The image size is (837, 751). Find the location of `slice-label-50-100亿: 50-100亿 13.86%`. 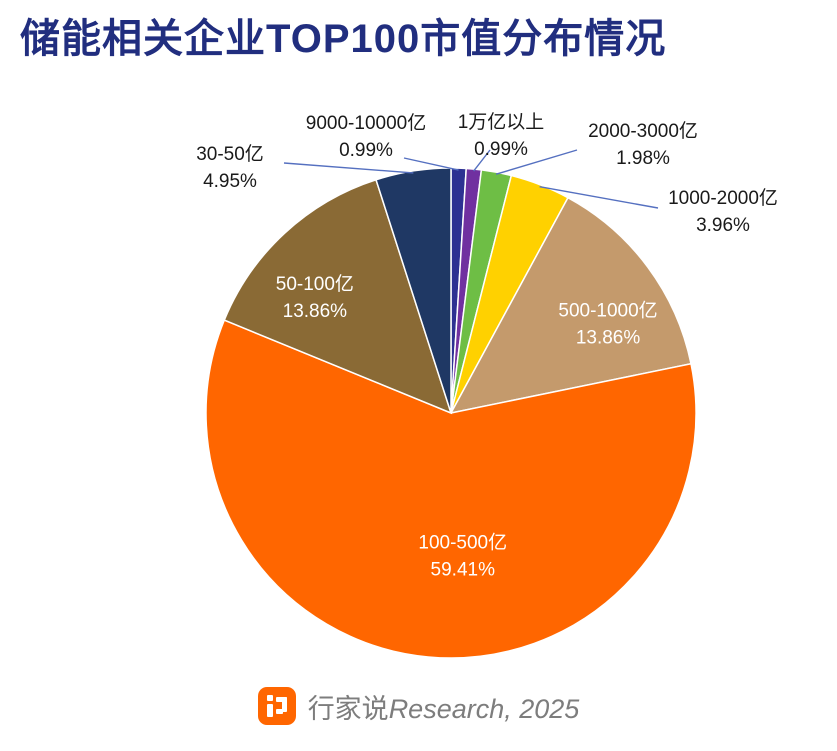

slice-label-50-100亿: 50-100亿 13.86% is located at coordinates (315, 297).